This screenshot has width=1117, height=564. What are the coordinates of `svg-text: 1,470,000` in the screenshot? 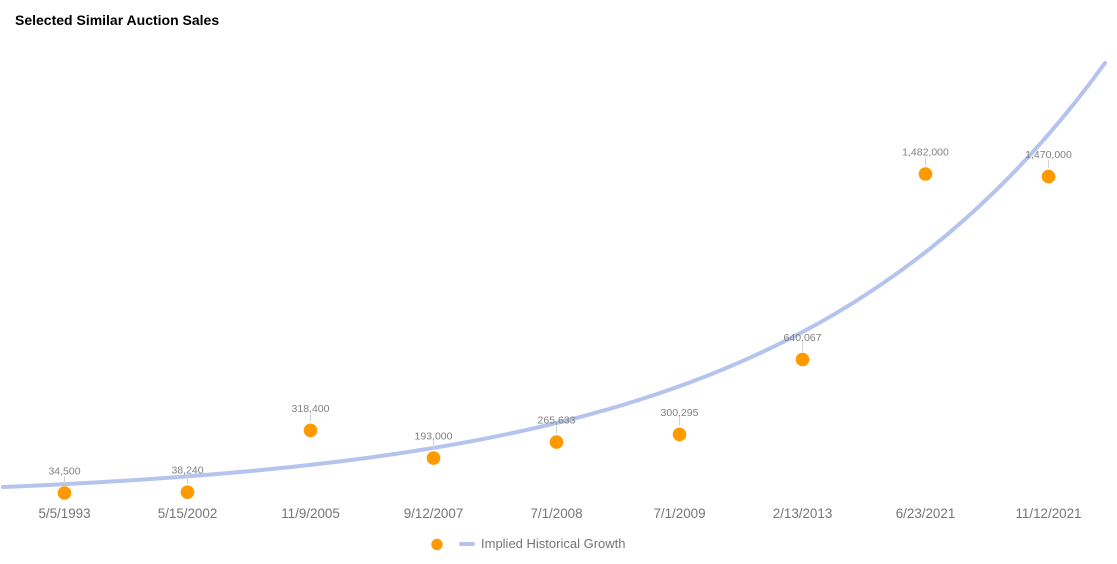 It's located at (1048, 155).